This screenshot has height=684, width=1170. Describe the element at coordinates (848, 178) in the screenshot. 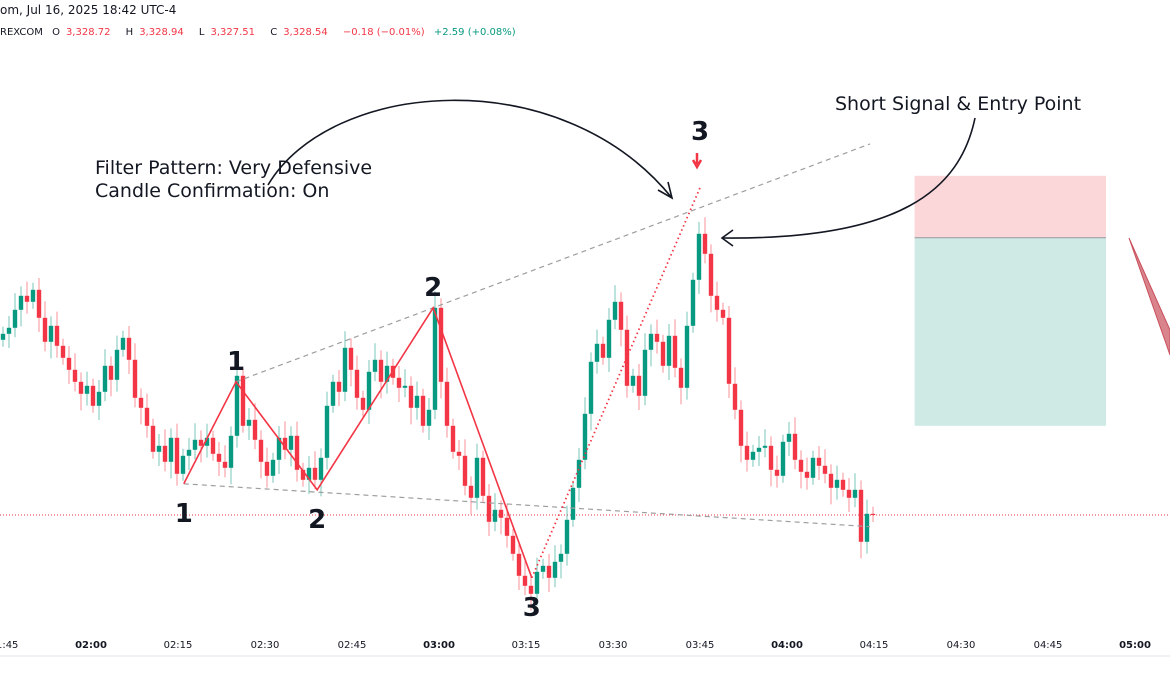

I see `curved-arrow-signal` at that location.